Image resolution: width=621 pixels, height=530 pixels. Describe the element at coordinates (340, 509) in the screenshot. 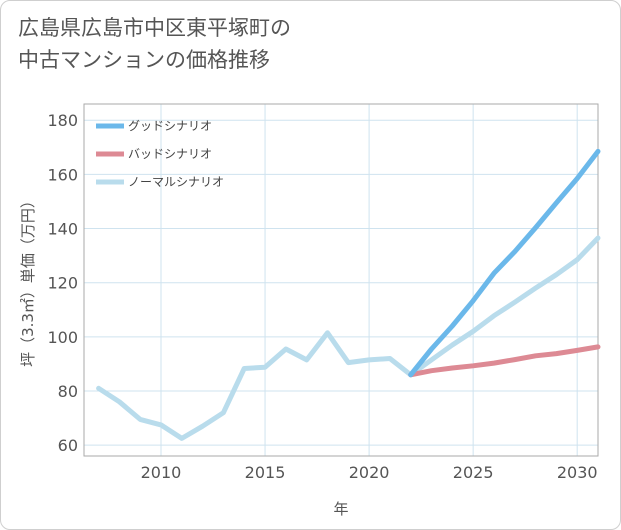

I see `x-axis-title: 年` at that location.